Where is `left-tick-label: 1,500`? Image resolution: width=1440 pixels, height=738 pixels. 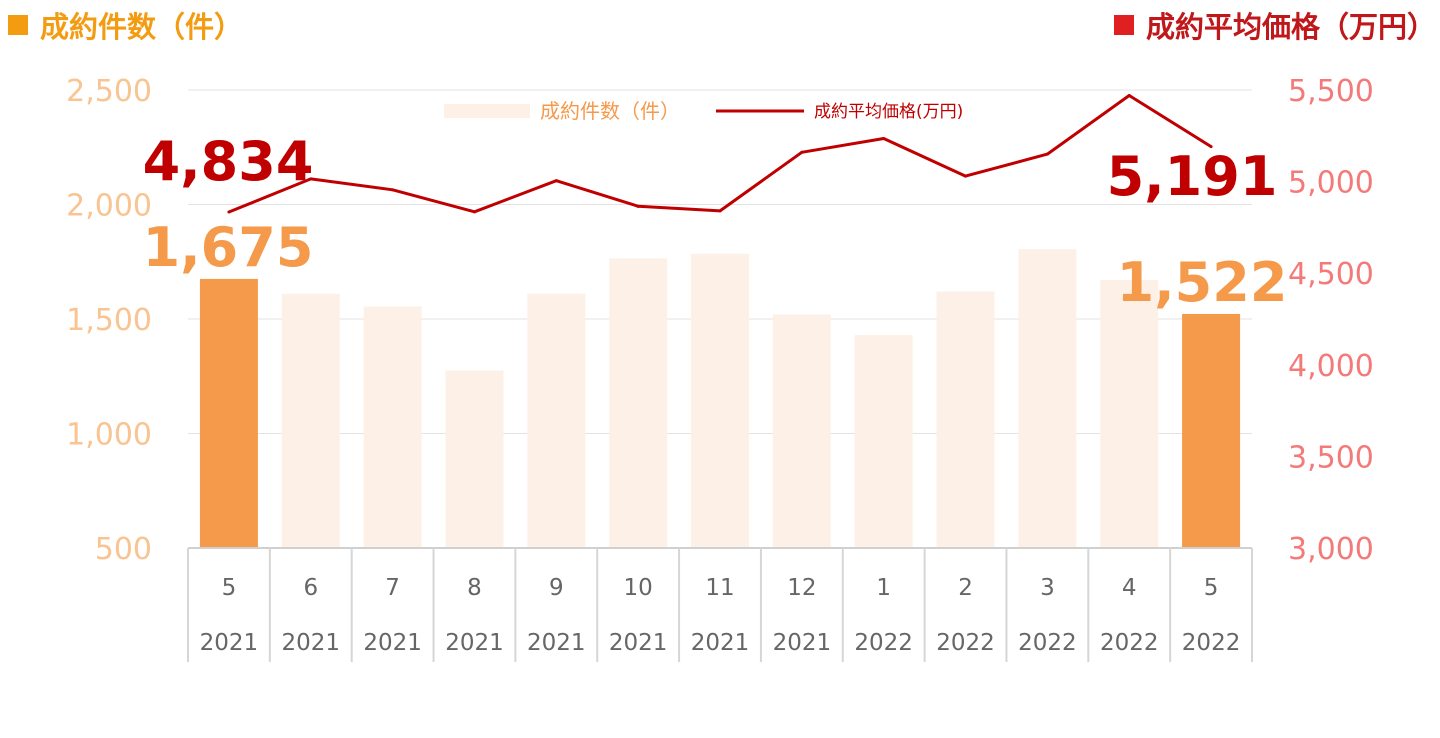 left-tick-label: 1,500 is located at coordinates (109, 320).